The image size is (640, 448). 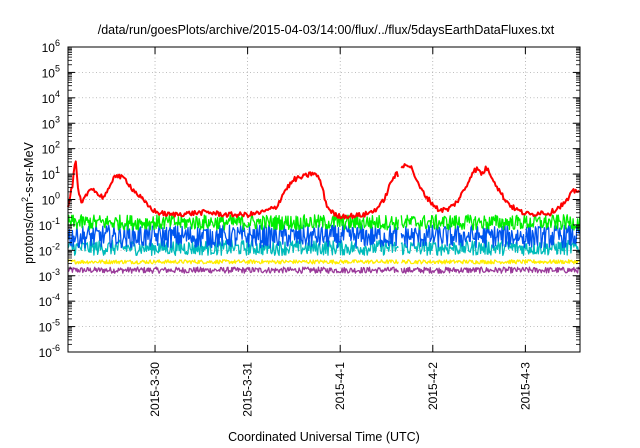 I want to click on x-tick-label: 2015-4-1, so click(x=340, y=386).